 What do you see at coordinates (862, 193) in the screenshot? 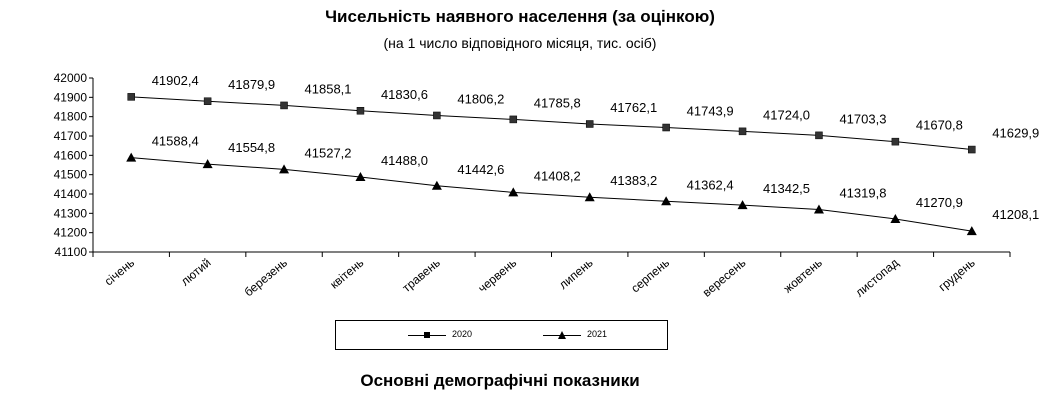
I see `data-label-2021: 41319,8` at bounding box center [862, 193].